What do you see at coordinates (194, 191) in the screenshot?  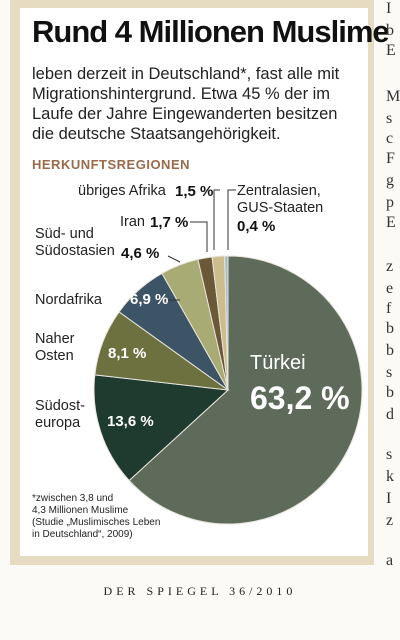 I see `value-label: 1,5 %` at bounding box center [194, 191].